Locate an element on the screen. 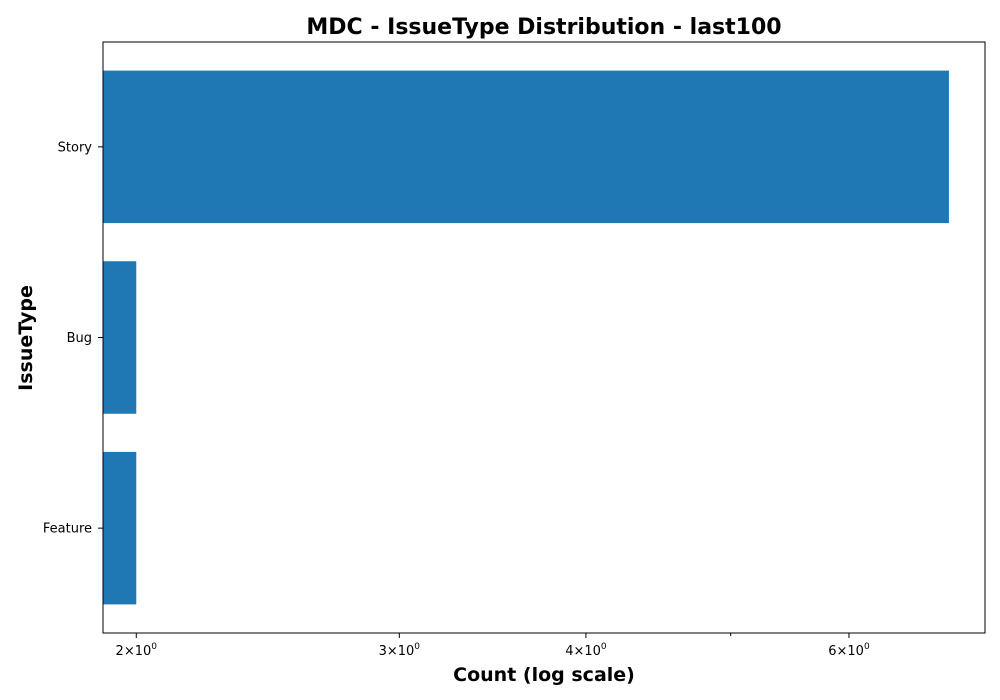  y-axis-ticks: Story Bug Feature is located at coordinates (73, 338).